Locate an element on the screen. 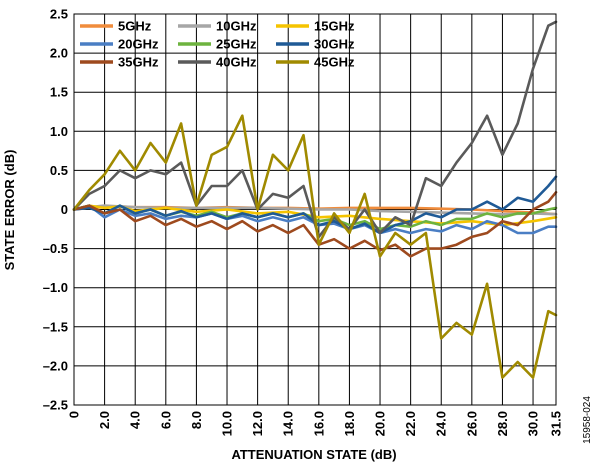 The image size is (597, 465). y-tick-label: –2.0 is located at coordinates (55, 365).